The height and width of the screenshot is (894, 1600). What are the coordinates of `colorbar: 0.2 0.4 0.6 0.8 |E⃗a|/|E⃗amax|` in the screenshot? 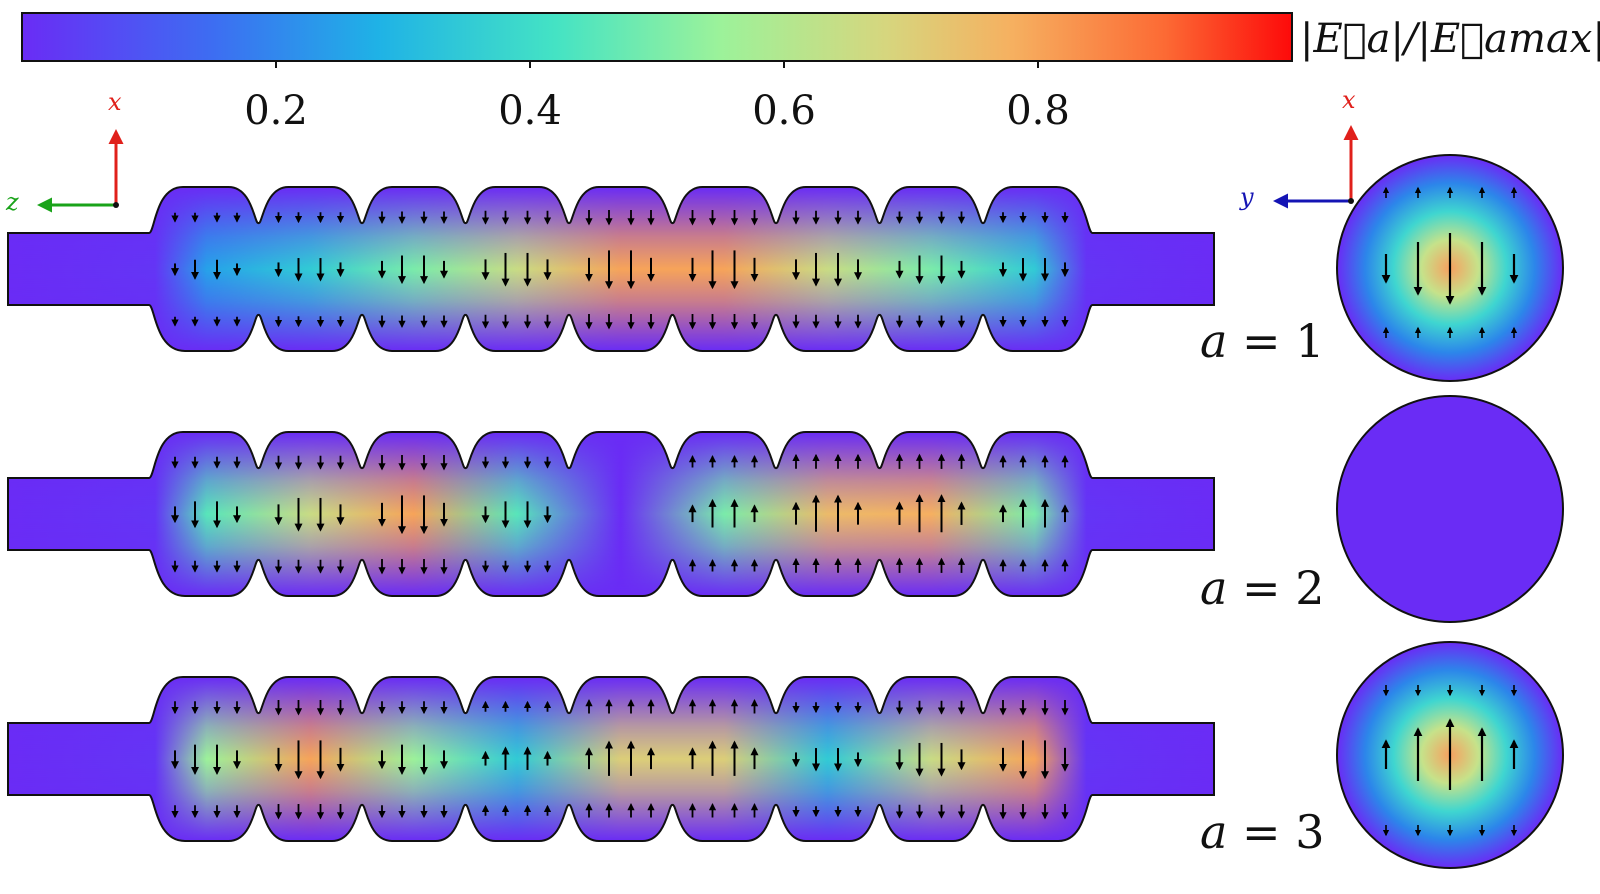 It's located at (810, 73).